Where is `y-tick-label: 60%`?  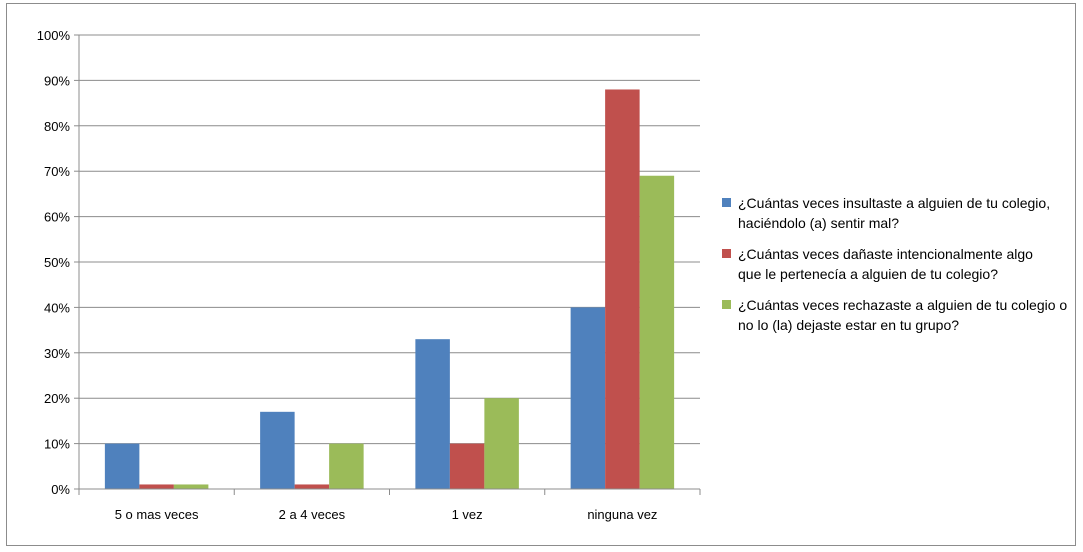
y-tick-label: 60% is located at coordinates (57, 217).